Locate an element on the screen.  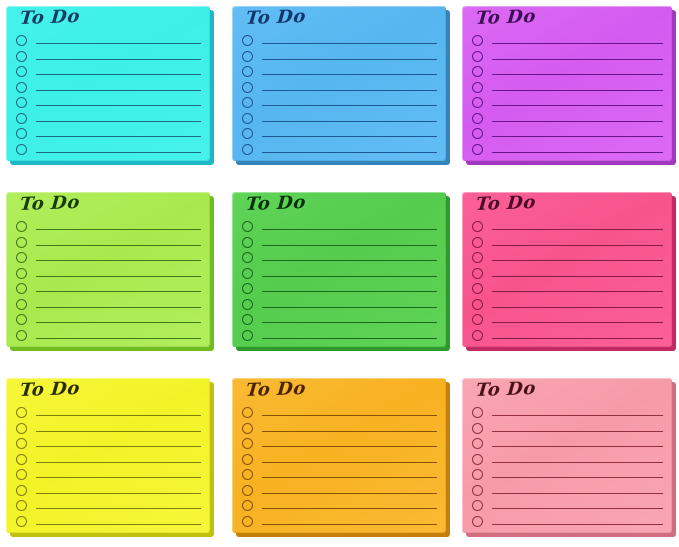
notepad-yellow: To Do is located at coordinates (110, 457).